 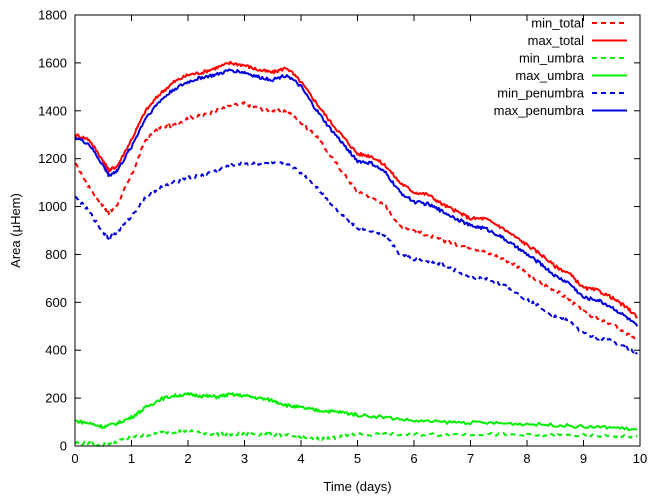 I want to click on x-tick-label: 4, so click(x=300, y=458).